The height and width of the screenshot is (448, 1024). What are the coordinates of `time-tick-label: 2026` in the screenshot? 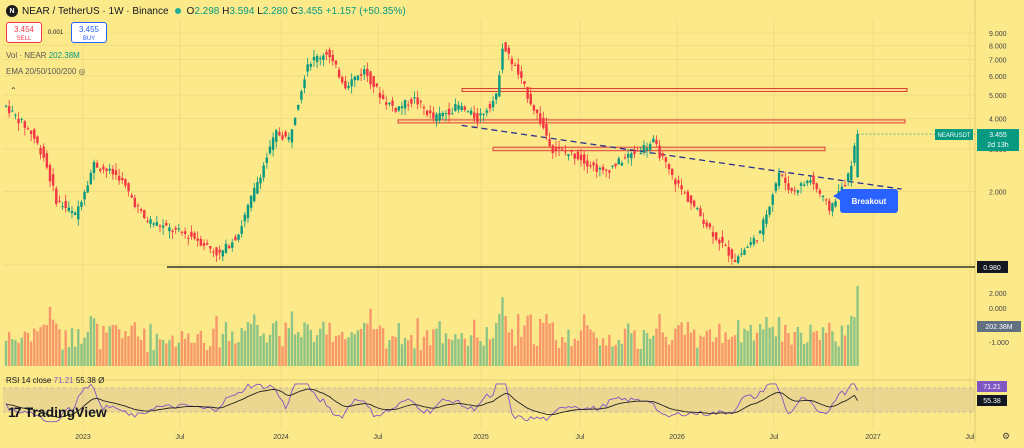 It's located at (677, 437).